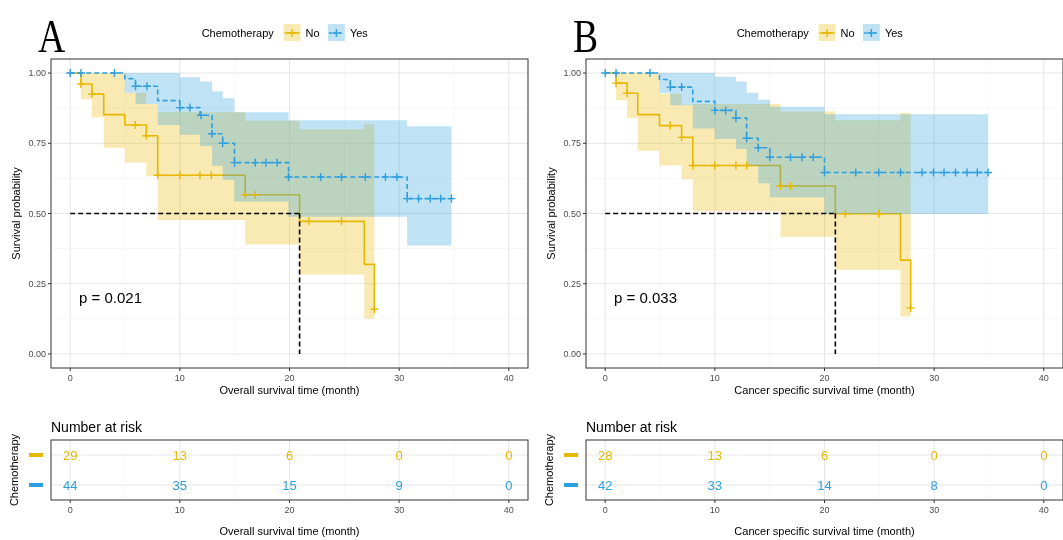 The width and height of the screenshot is (1063, 540). What do you see at coordinates (715, 485) in the screenshot?
I see `data-label: 33` at bounding box center [715, 485].